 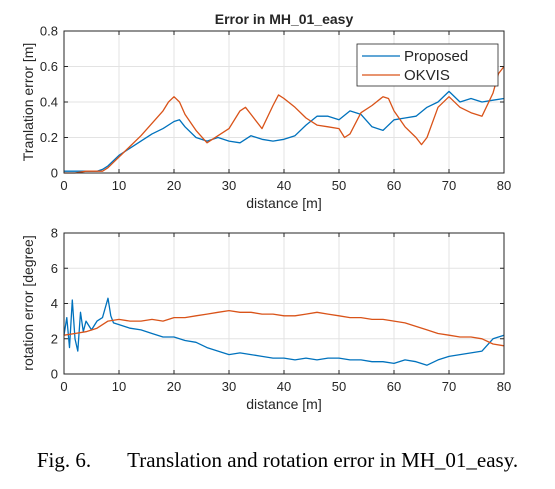 What do you see at coordinates (54, 303) in the screenshot?
I see `y-tick-label: 4` at bounding box center [54, 303].